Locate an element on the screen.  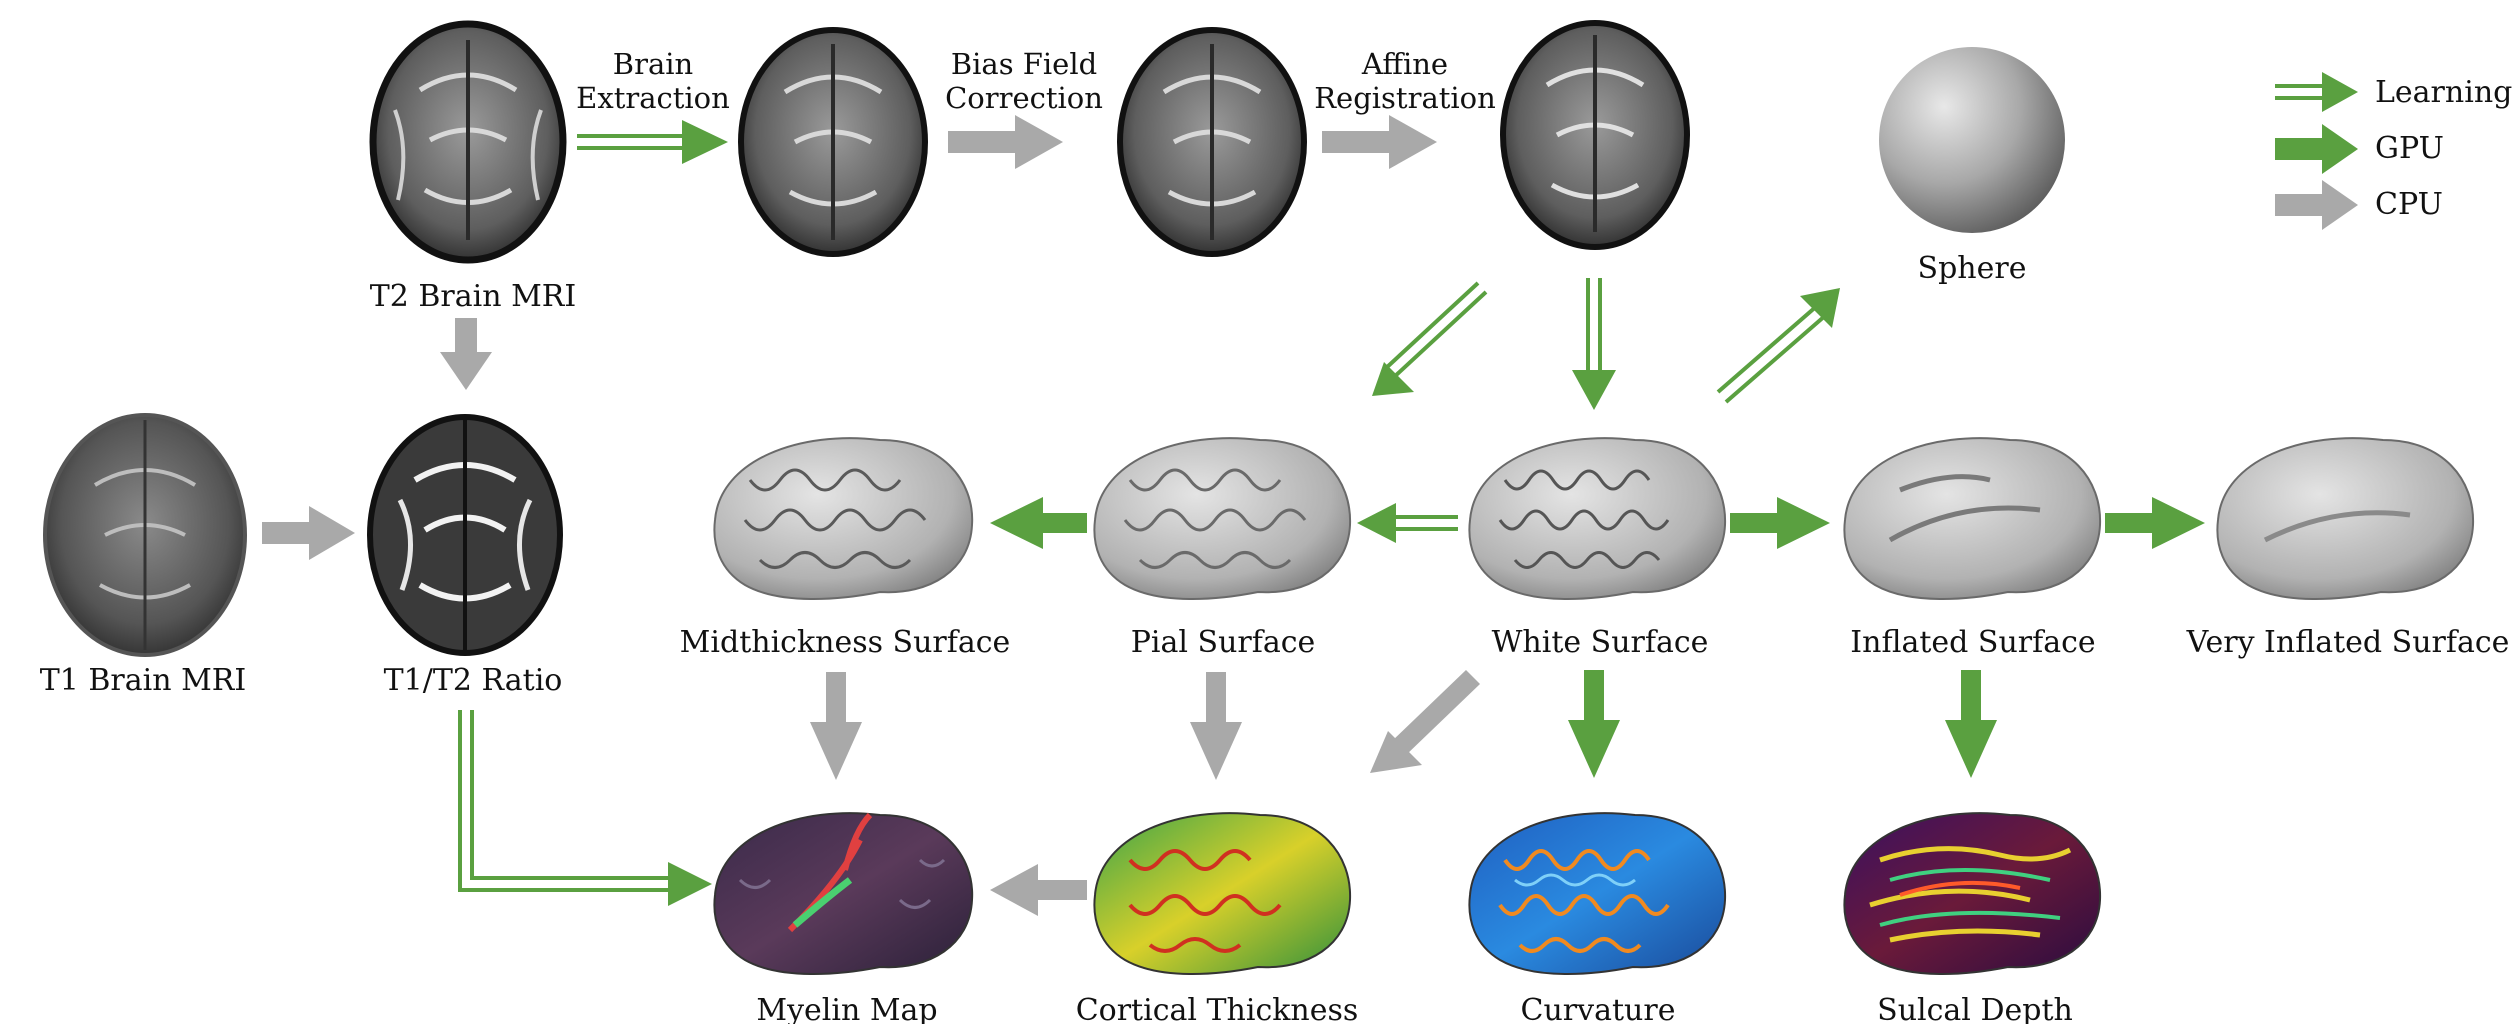
step-affine-line1: Affine is located at coordinates (1404, 64).